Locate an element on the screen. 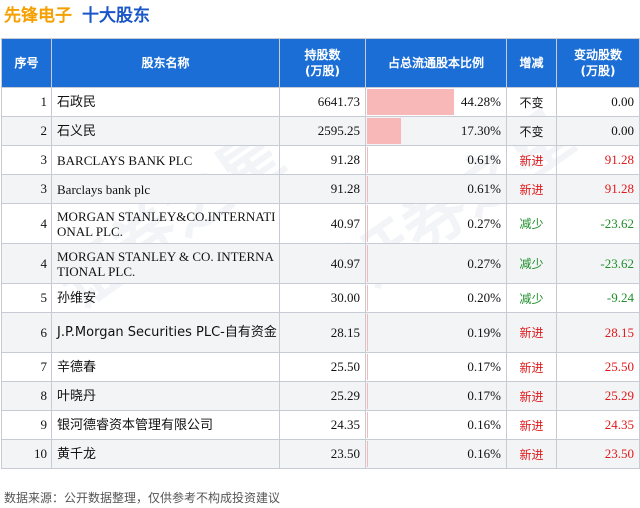 The height and width of the screenshot is (508, 640). rank-cell: 7 is located at coordinates (26, 367).